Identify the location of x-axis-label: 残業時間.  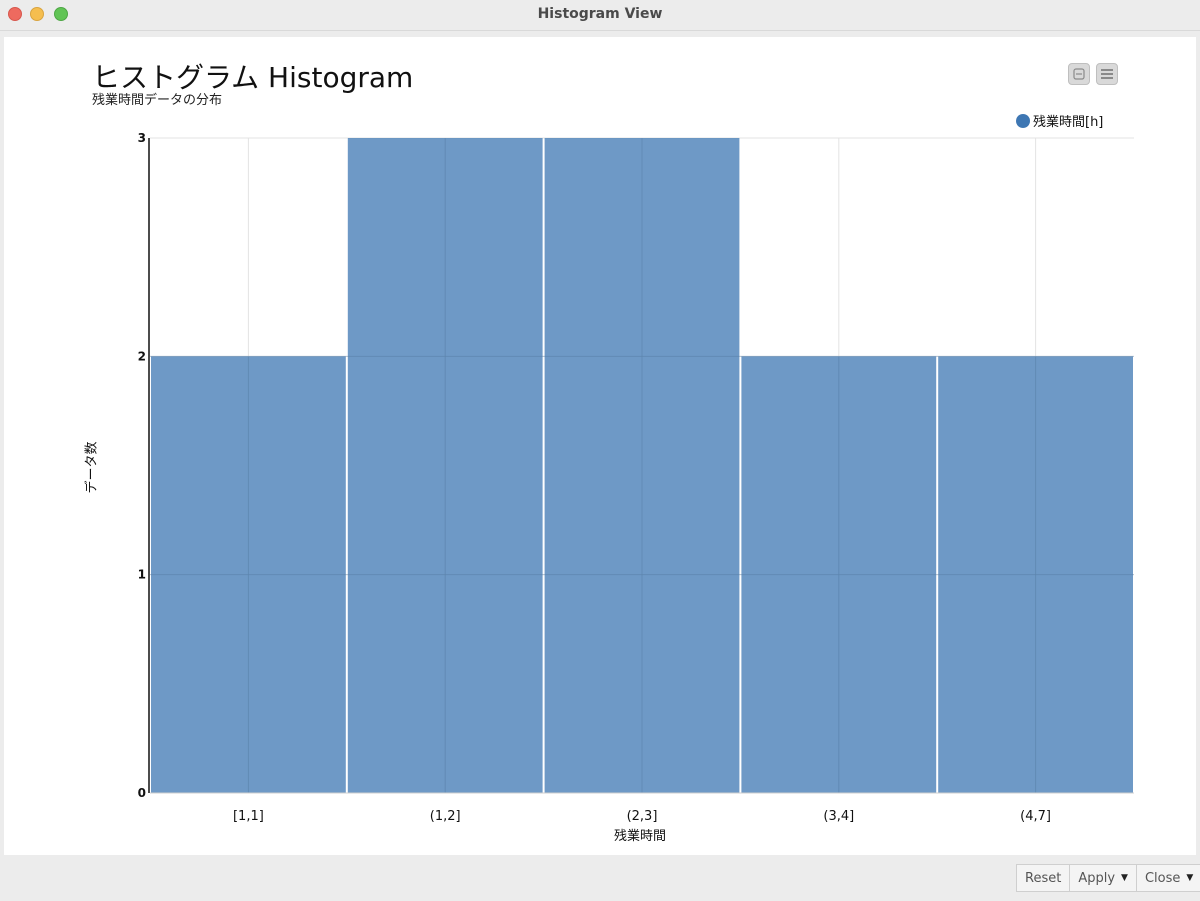
(639, 836).